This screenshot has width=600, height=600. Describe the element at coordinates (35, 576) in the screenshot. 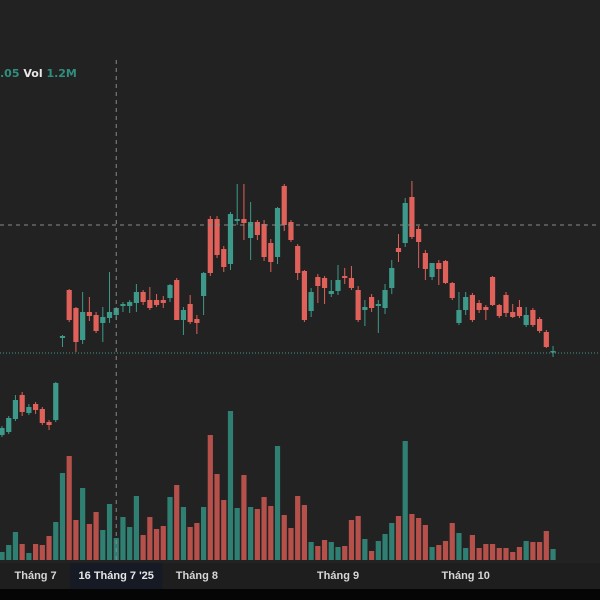

I see `time-tick: Tháng 7` at that location.